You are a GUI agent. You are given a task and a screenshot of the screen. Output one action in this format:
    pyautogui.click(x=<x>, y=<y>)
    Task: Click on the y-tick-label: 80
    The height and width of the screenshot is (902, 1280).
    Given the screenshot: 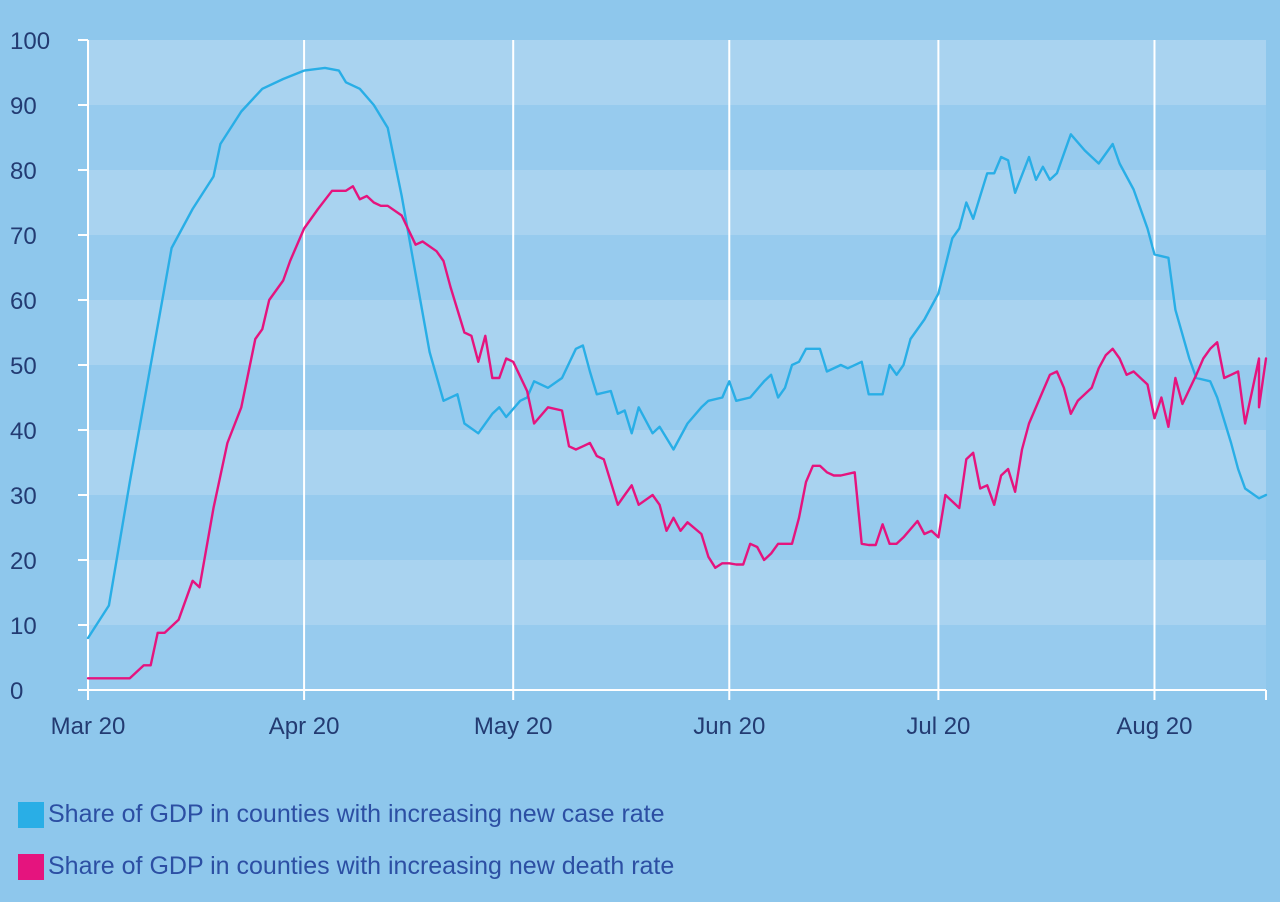 What is the action you would take?
    pyautogui.click(x=23, y=171)
    